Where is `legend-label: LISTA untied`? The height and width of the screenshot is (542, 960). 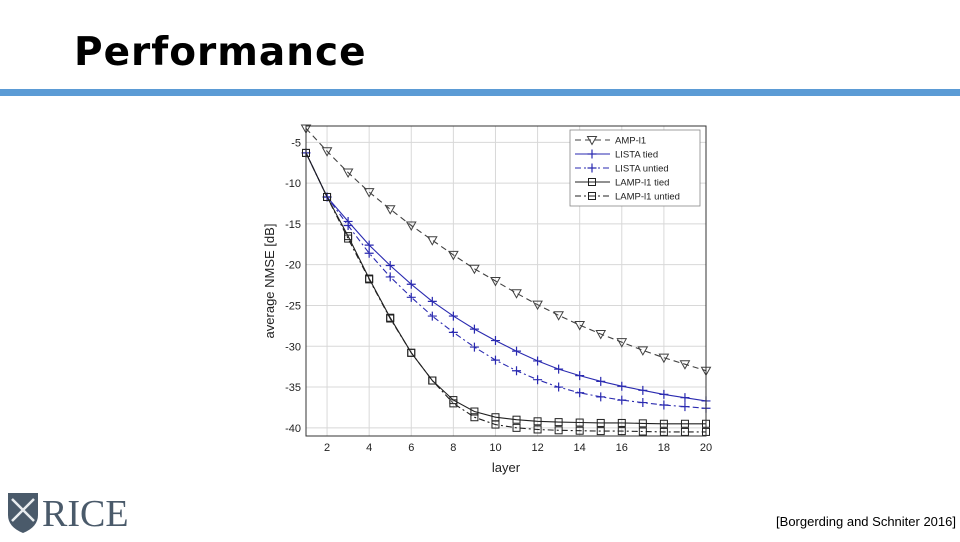
legend-label: LISTA untied is located at coordinates (642, 169).